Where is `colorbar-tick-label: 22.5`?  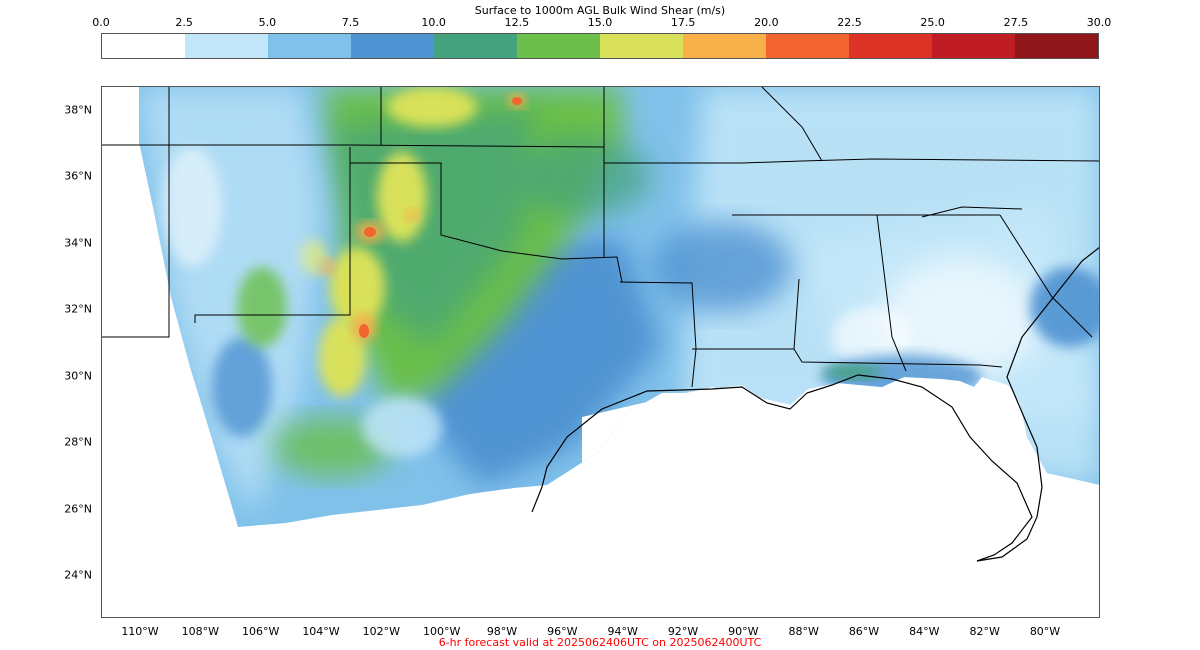 colorbar-tick-label: 22.5 is located at coordinates (849, 22).